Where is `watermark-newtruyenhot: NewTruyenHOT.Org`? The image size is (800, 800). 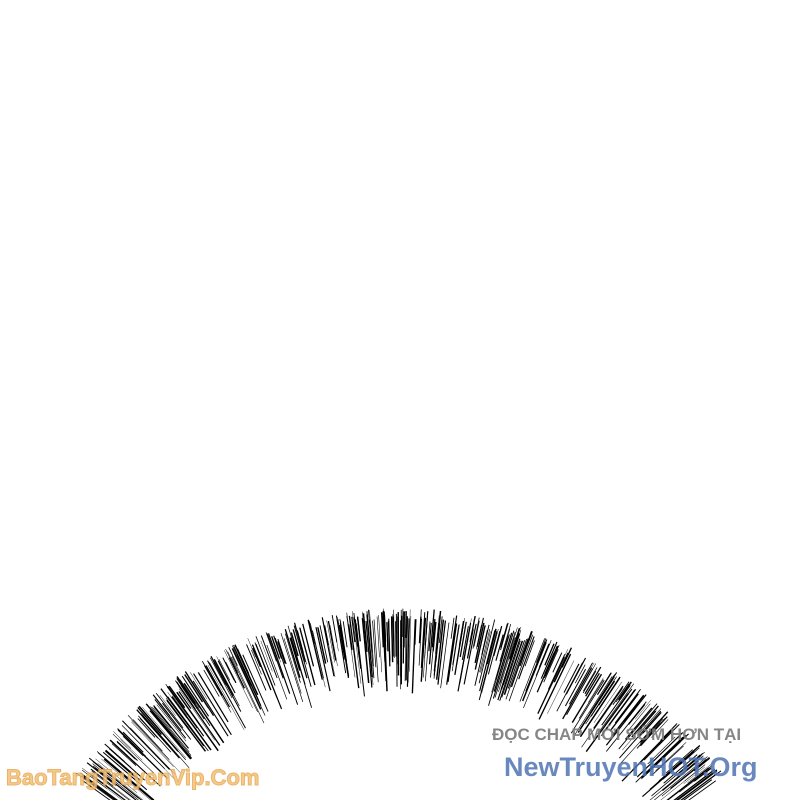
watermark-newtruyenhot: NewTruyenHOT.Org is located at coordinates (631, 767).